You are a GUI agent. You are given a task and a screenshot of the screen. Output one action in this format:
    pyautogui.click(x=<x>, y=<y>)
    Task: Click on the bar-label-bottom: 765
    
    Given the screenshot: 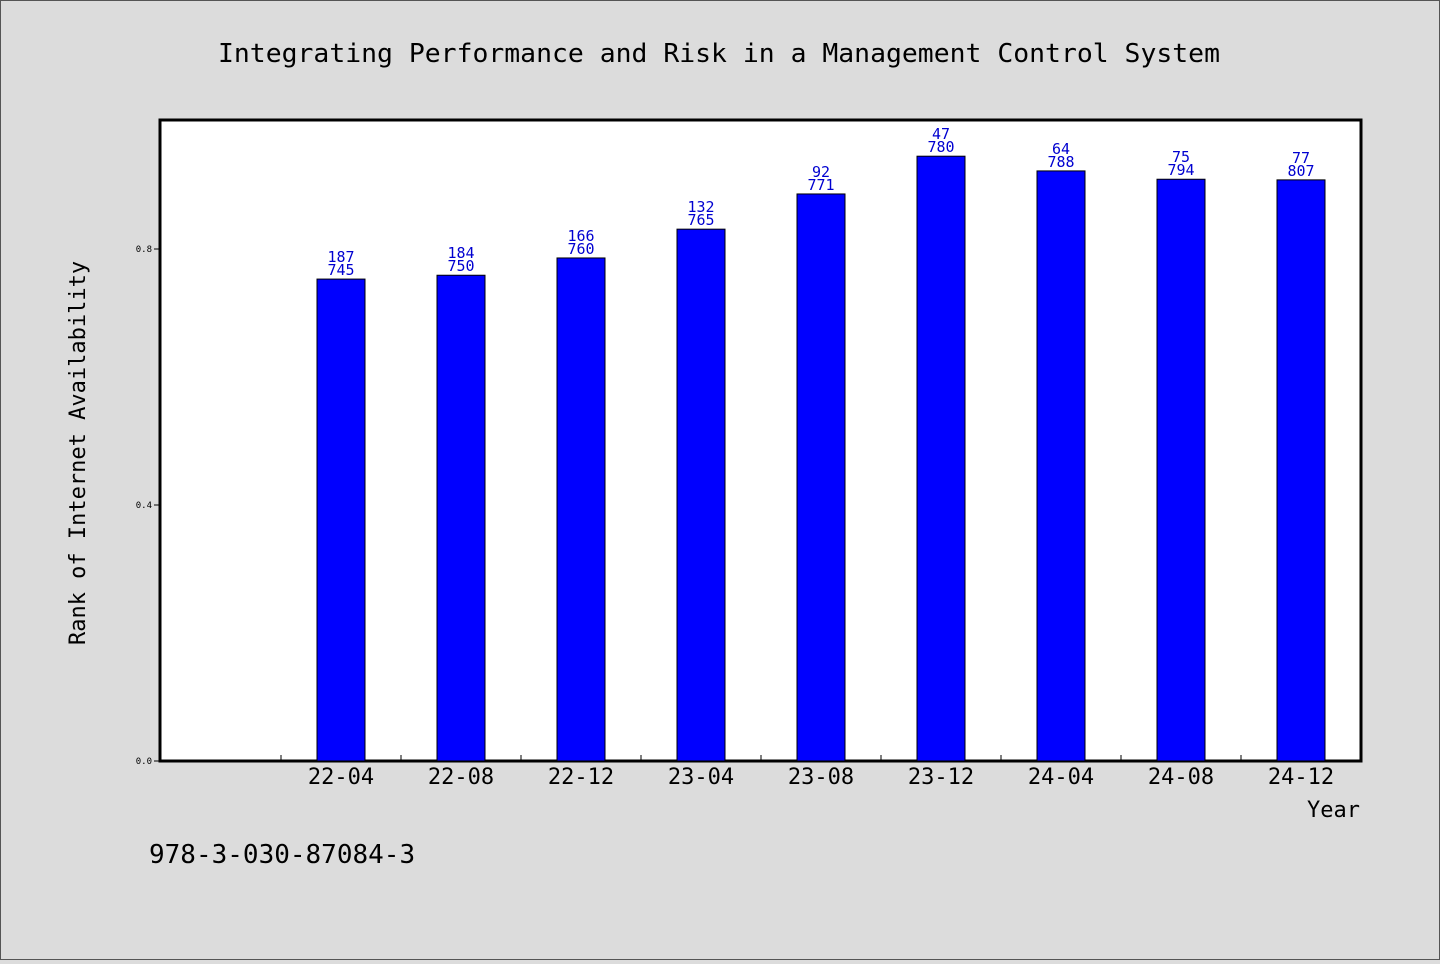 What is the action you would take?
    pyautogui.click(x=700, y=220)
    